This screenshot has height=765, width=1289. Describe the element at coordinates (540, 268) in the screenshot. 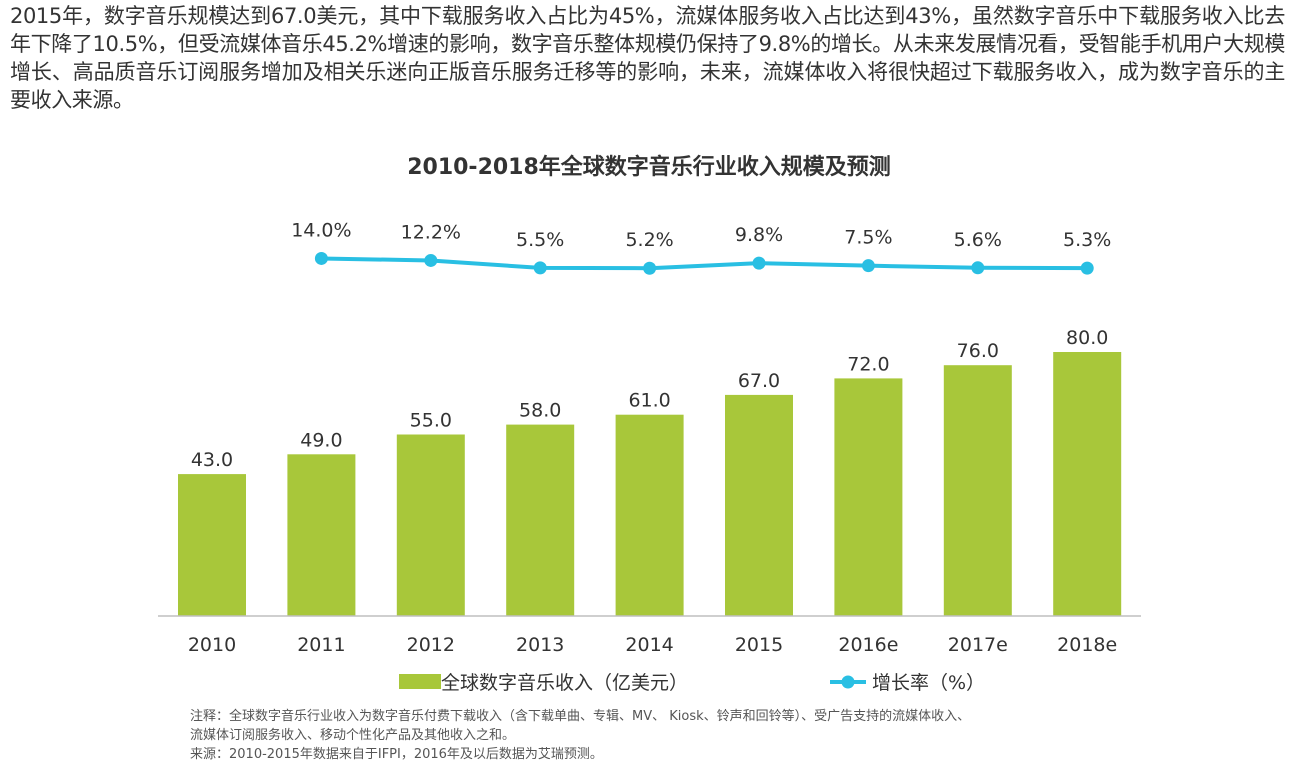

I see `growth-point-2013` at that location.